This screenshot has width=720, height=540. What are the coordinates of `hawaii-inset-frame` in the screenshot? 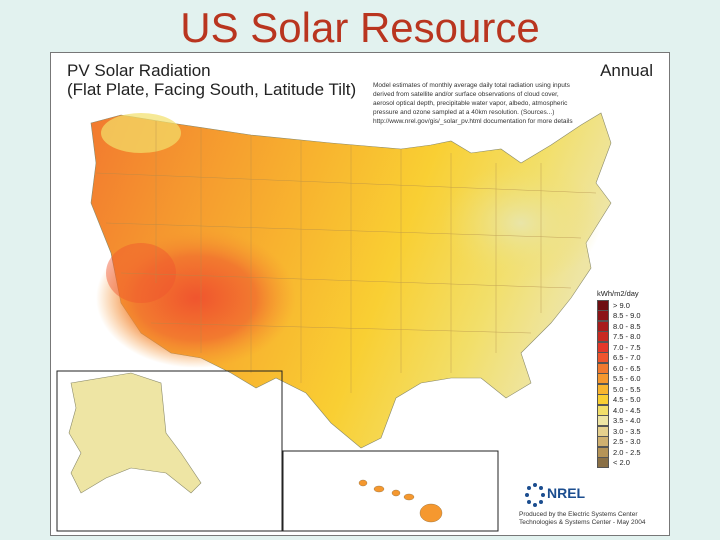 It's located at (390, 491).